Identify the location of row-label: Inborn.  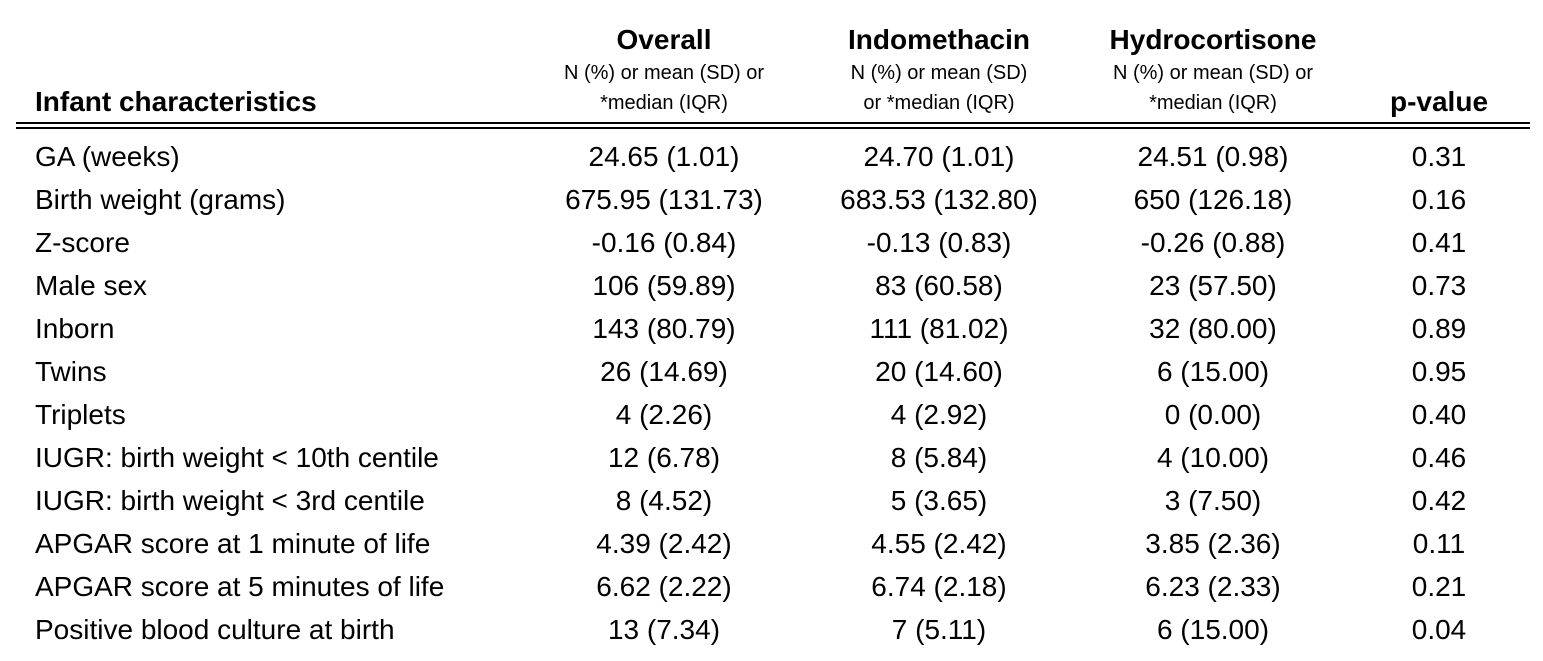
(75, 328).